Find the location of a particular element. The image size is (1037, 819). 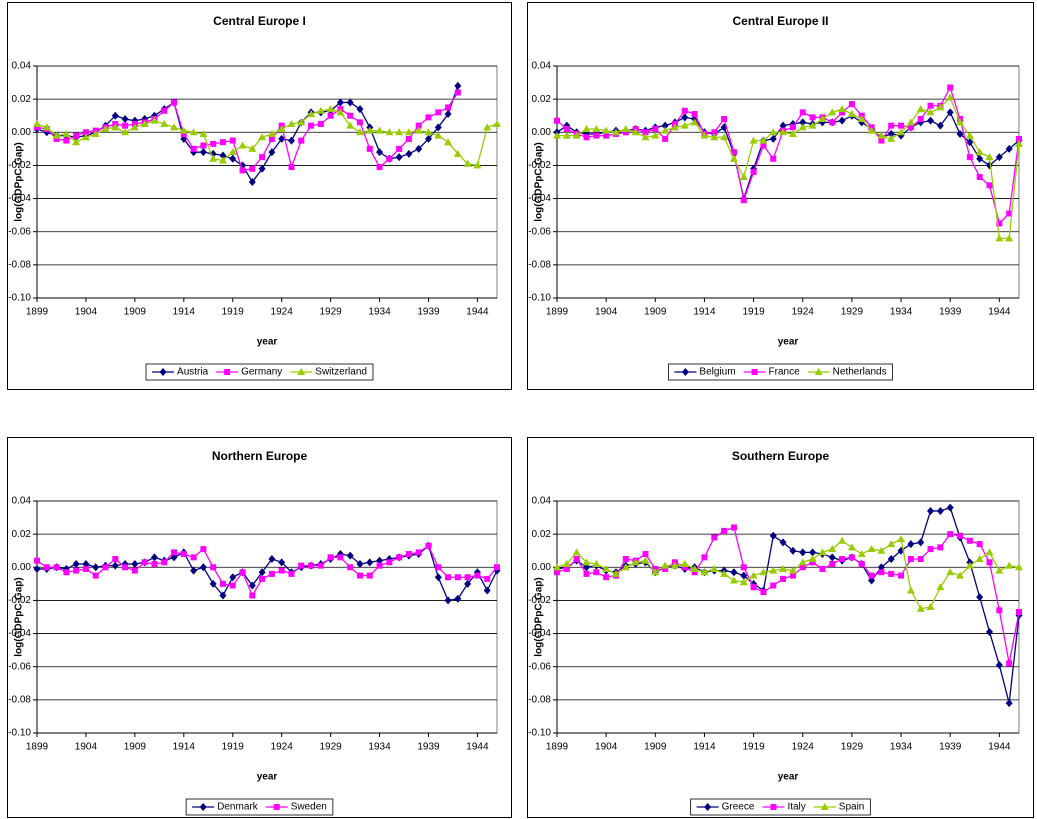

legend-label: Denmark is located at coordinates (238, 807).